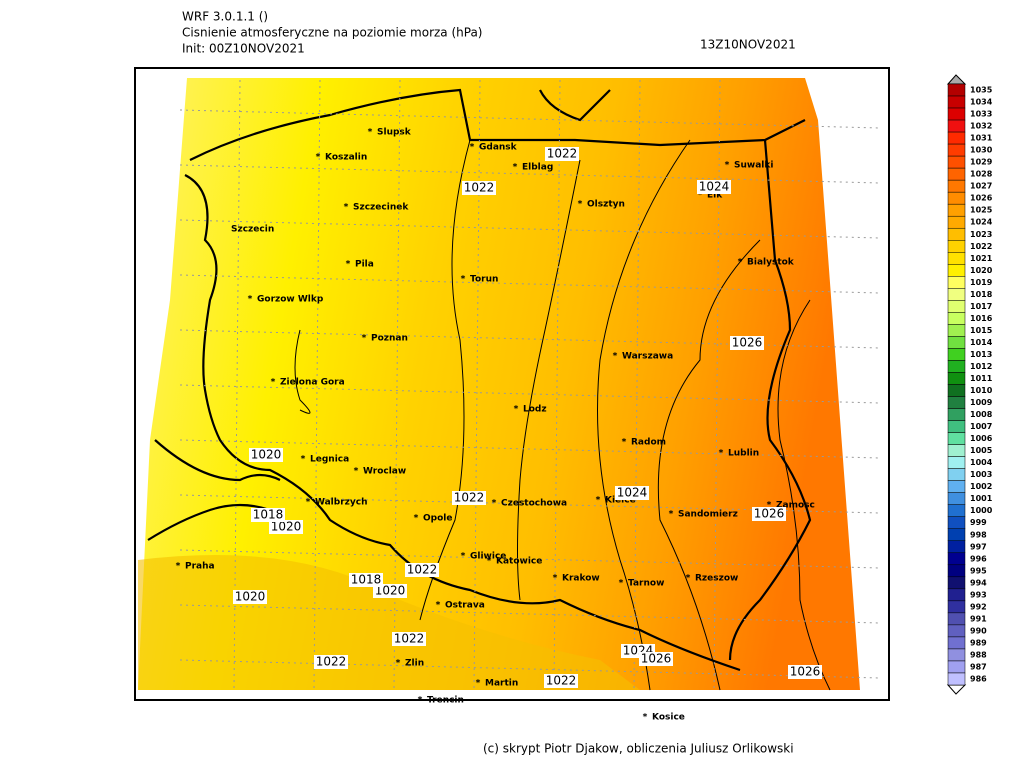 The image size is (1024, 768). Describe the element at coordinates (981, 510) in the screenshot. I see `colorbar-label: 1000` at that location.